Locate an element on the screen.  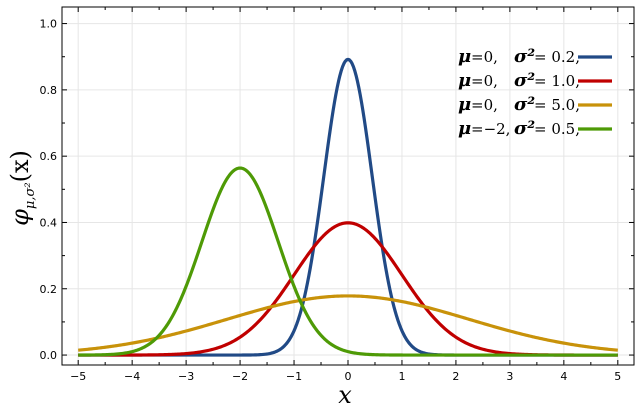
legend-entry-2: μ =0, σ²= 1.0, is located at coordinates (535, 80).